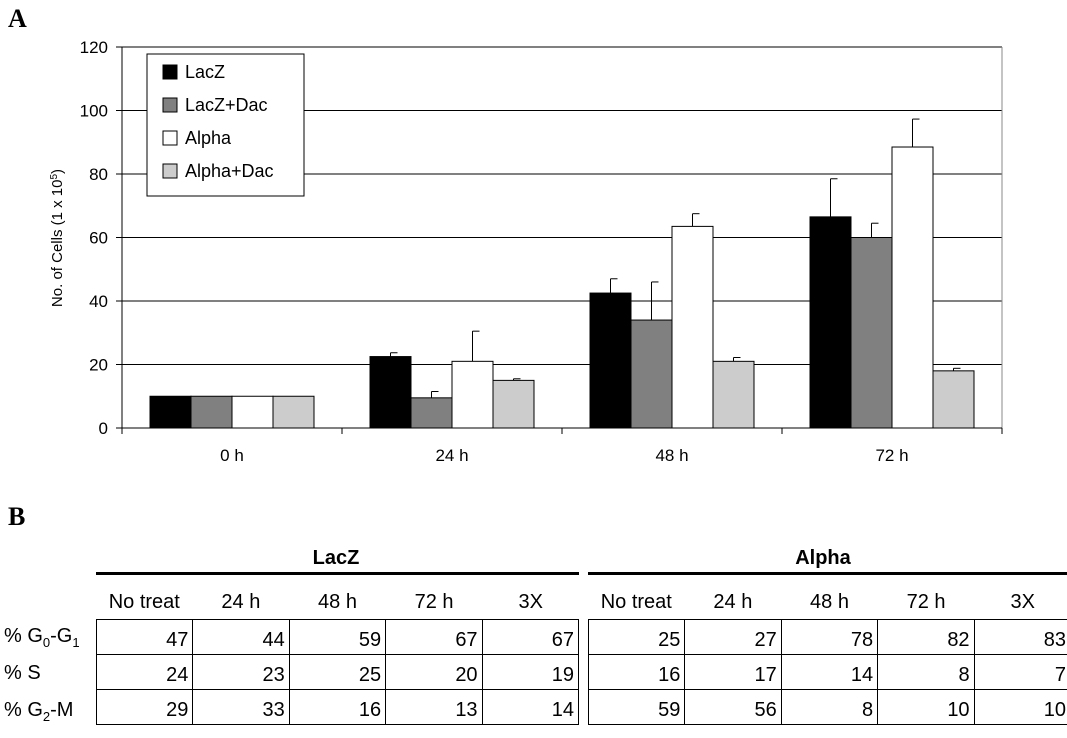 Image resolution: width=1067 pixels, height=738 pixels. I want to click on x-tick-label: 0 h, so click(232, 455).